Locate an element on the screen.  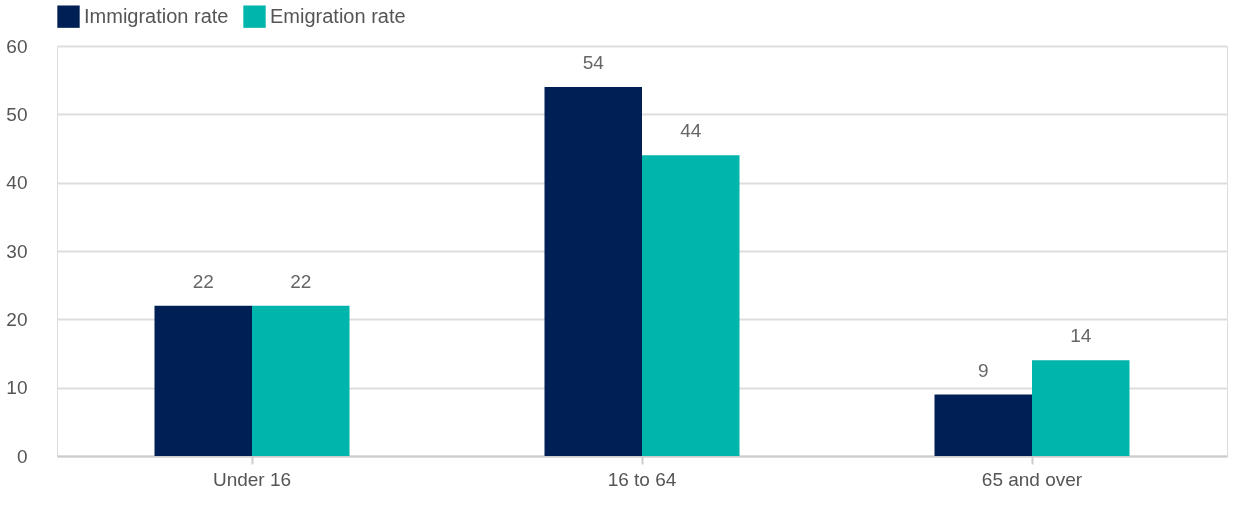
x-tick-label: Under 16 is located at coordinates (252, 479).